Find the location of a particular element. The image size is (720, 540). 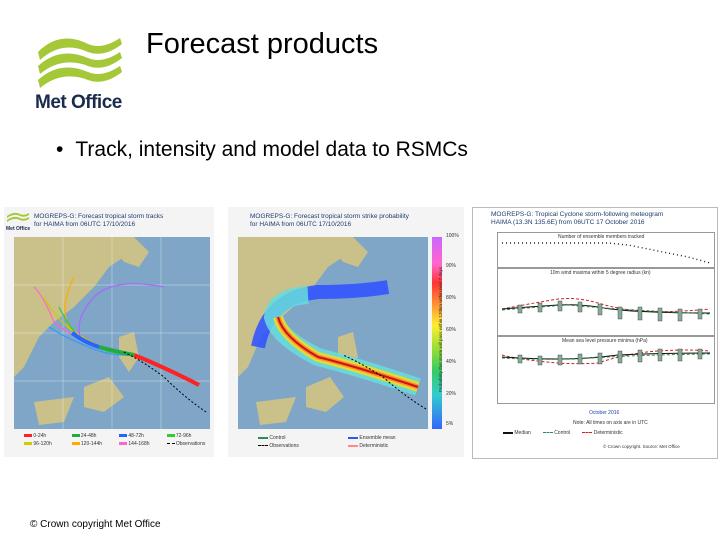

colorbar-tick: 5% is located at coordinates (450, 424).